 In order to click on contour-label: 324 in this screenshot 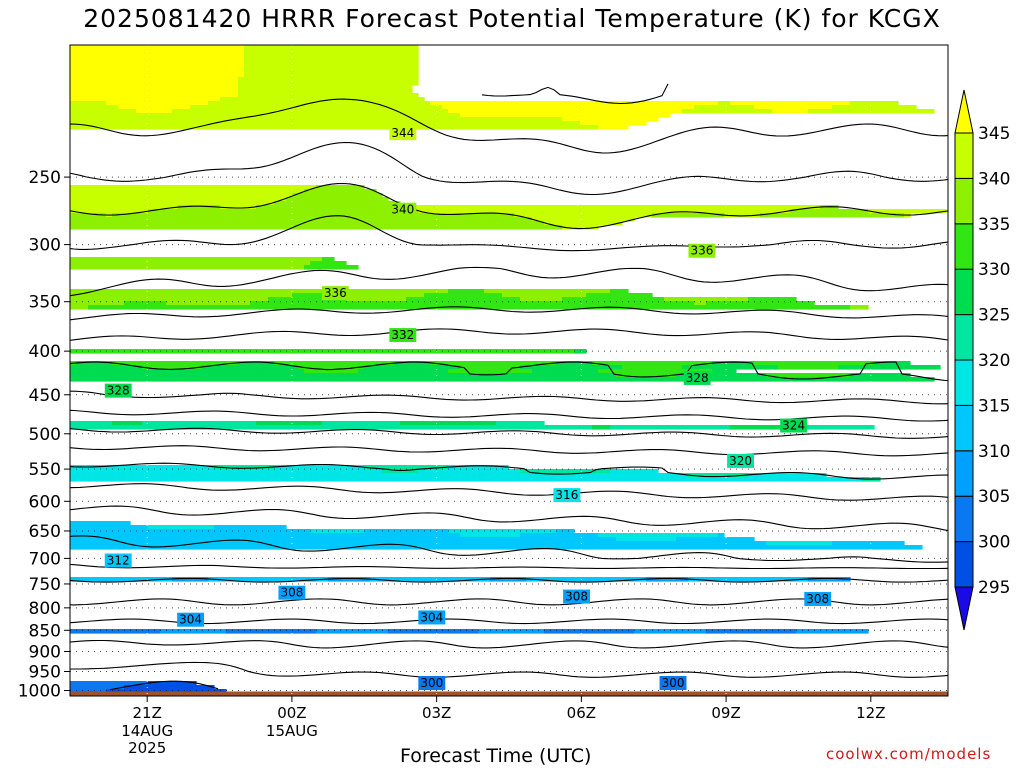, I will do `click(794, 425)`.